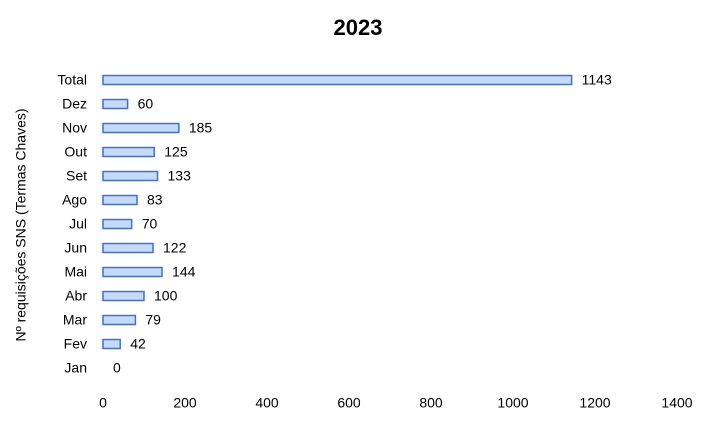  What do you see at coordinates (153, 320) in the screenshot?
I see `data-label: 79` at bounding box center [153, 320].